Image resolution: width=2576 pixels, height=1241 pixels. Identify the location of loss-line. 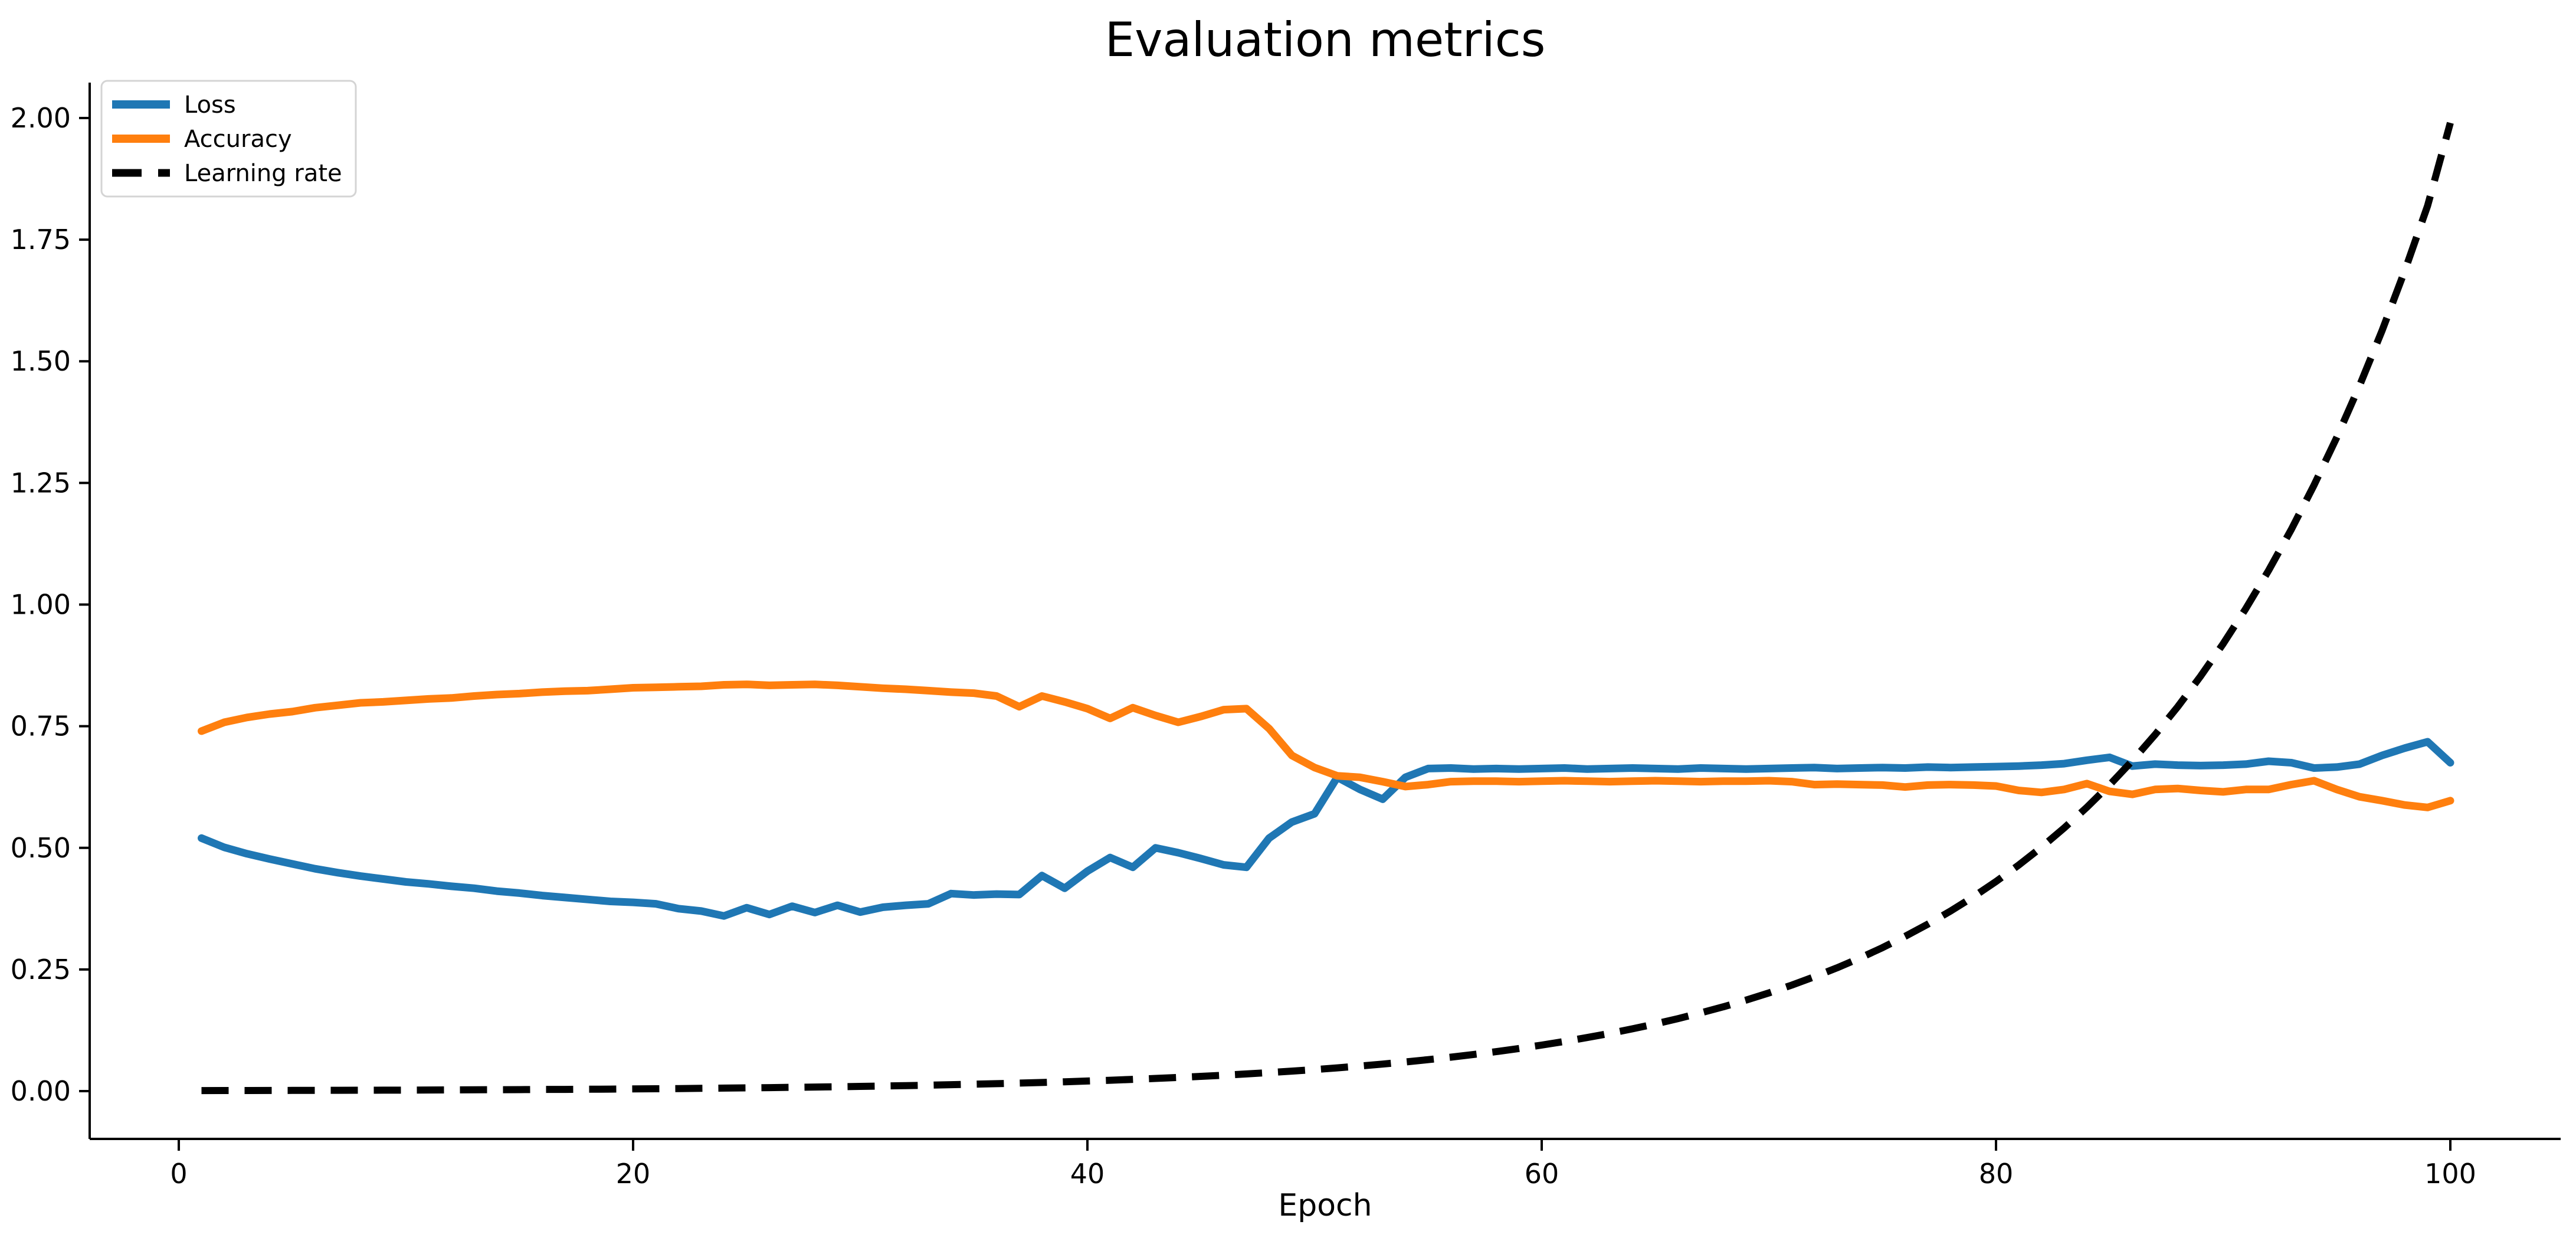
(1326, 829).